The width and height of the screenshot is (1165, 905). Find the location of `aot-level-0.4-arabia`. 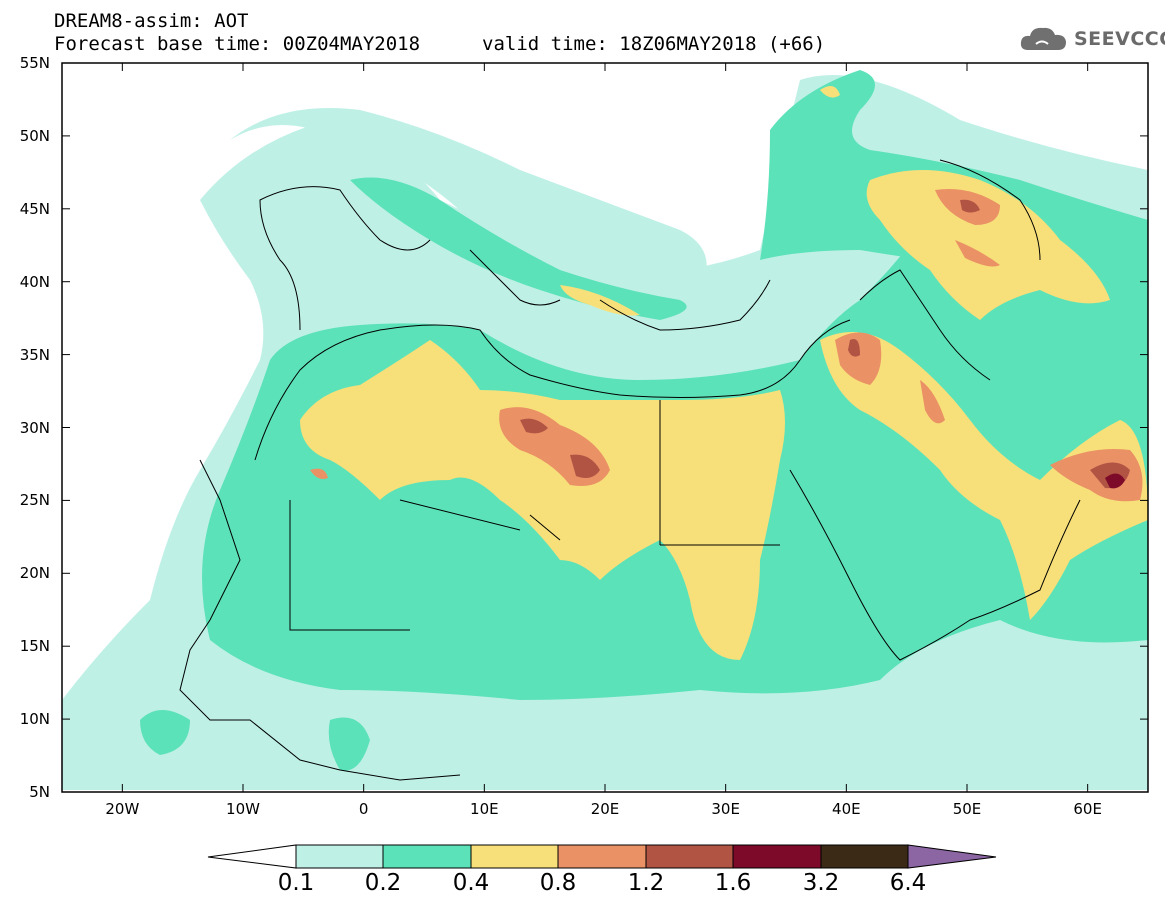

aot-level-0.4-arabia is located at coordinates (984, 476).